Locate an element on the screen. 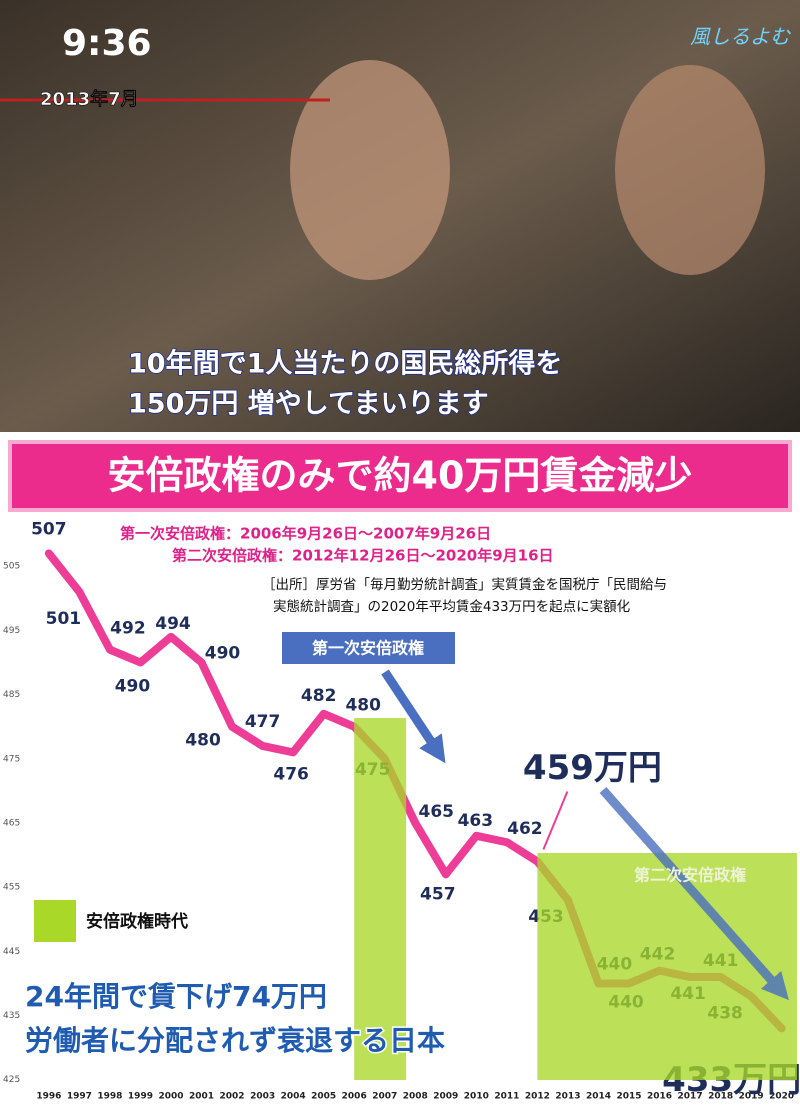  x-tick-label: 2012 is located at coordinates (537, 1097).